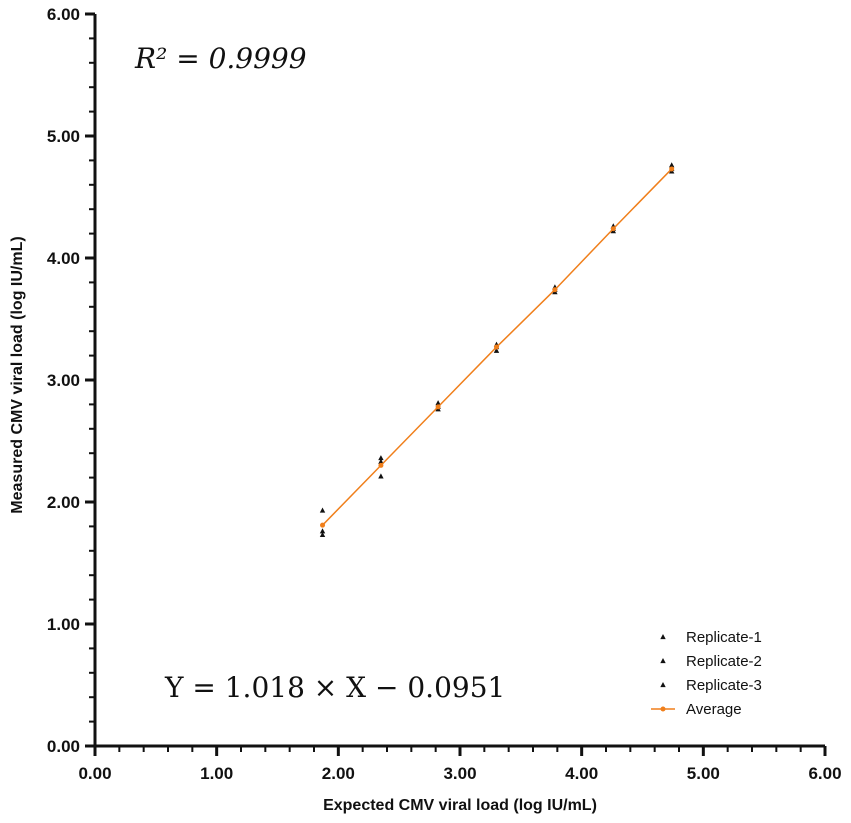 The image size is (851, 823). I want to click on x-axis-title: Expected CMV viral load (log IU/mL), so click(460, 805).